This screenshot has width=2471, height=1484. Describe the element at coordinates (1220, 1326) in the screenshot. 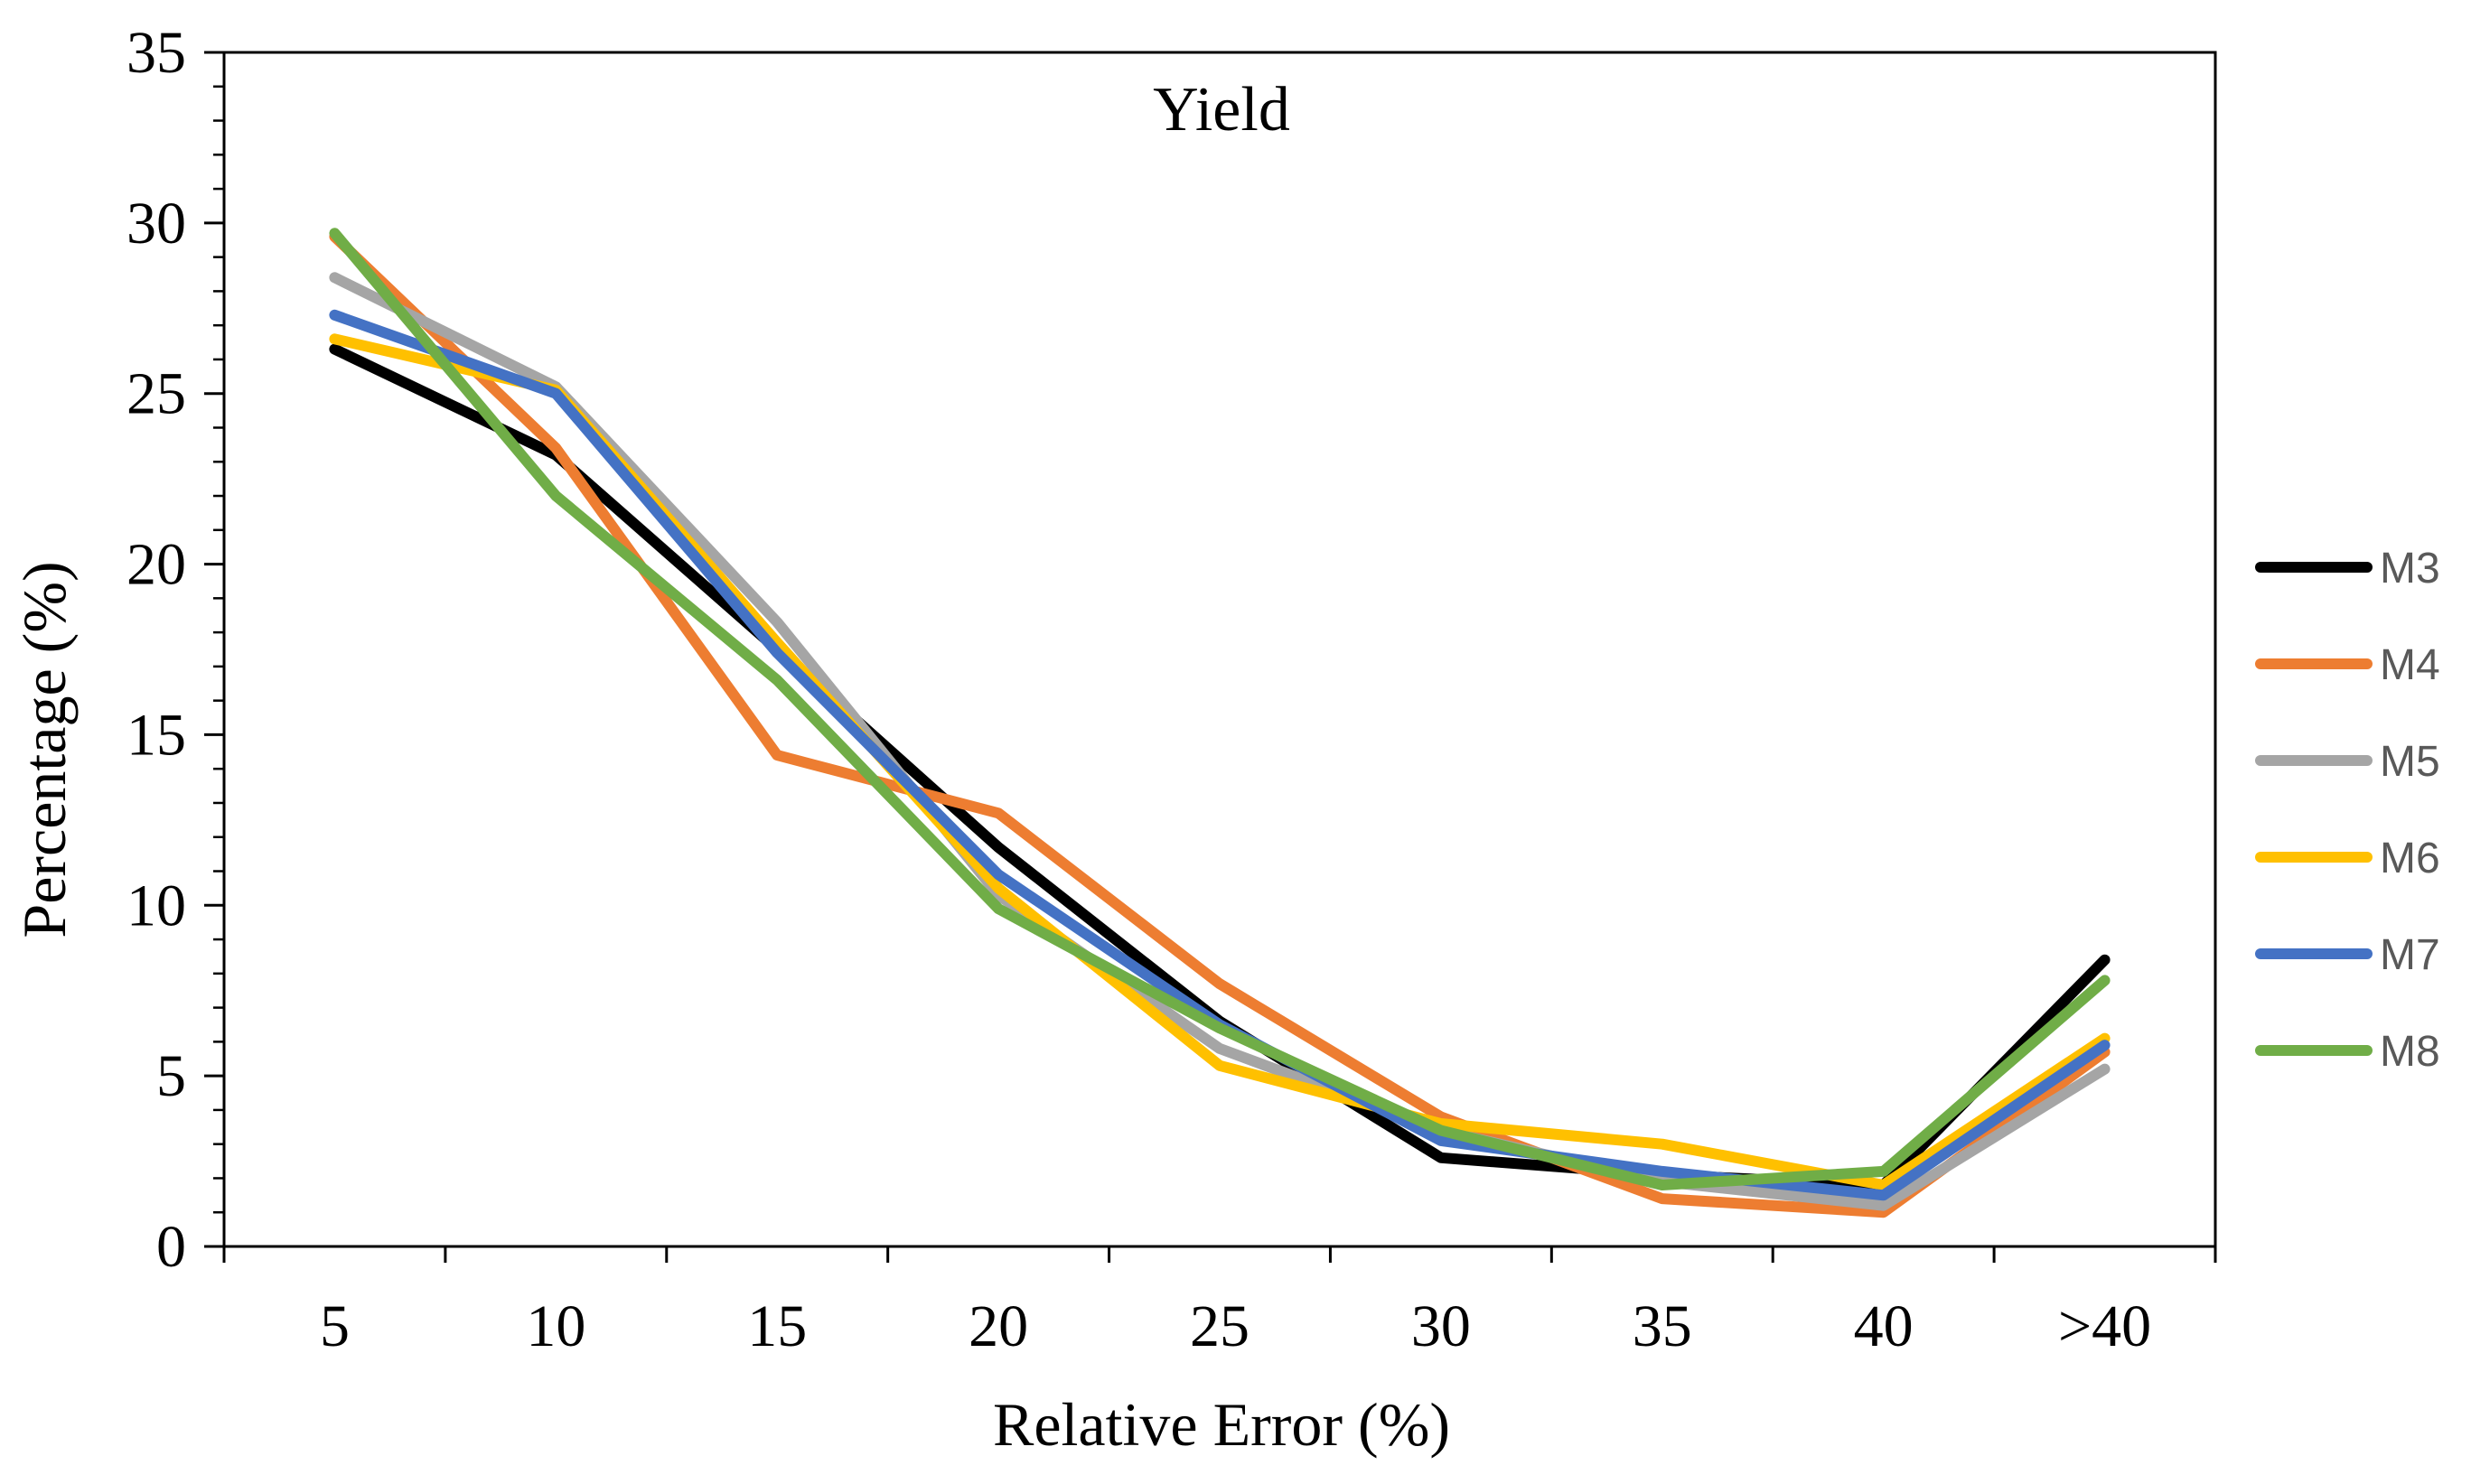

I see `x-tick-label: 25` at that location.